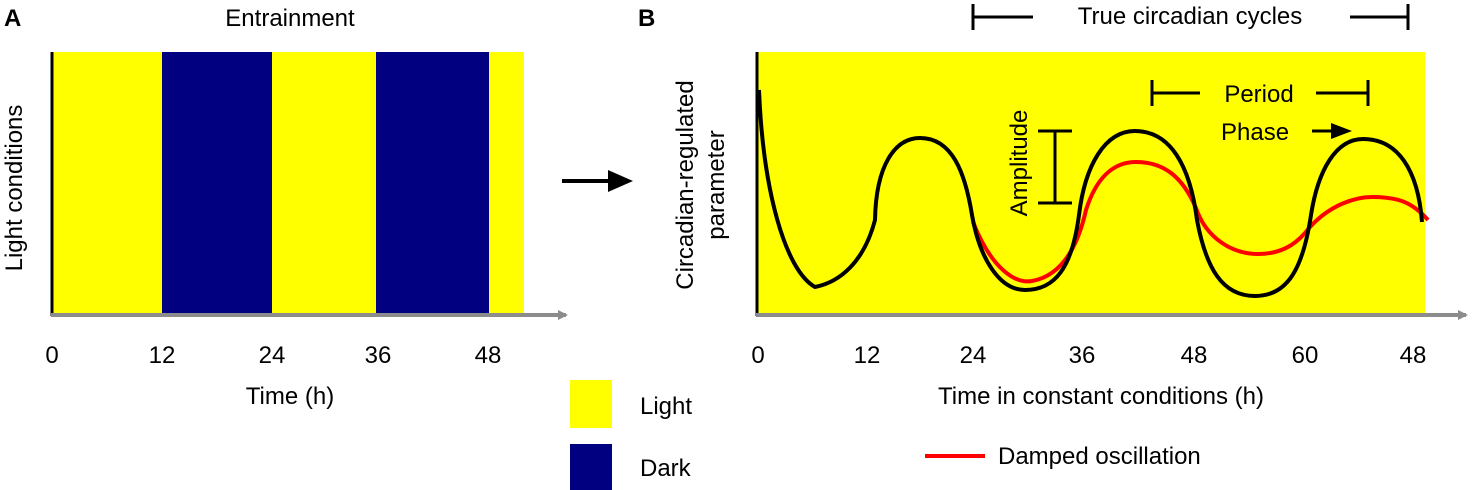 The image size is (1476, 490). Describe the element at coordinates (290, 18) in the screenshot. I see `panel-a-title: Entrainment` at that location.